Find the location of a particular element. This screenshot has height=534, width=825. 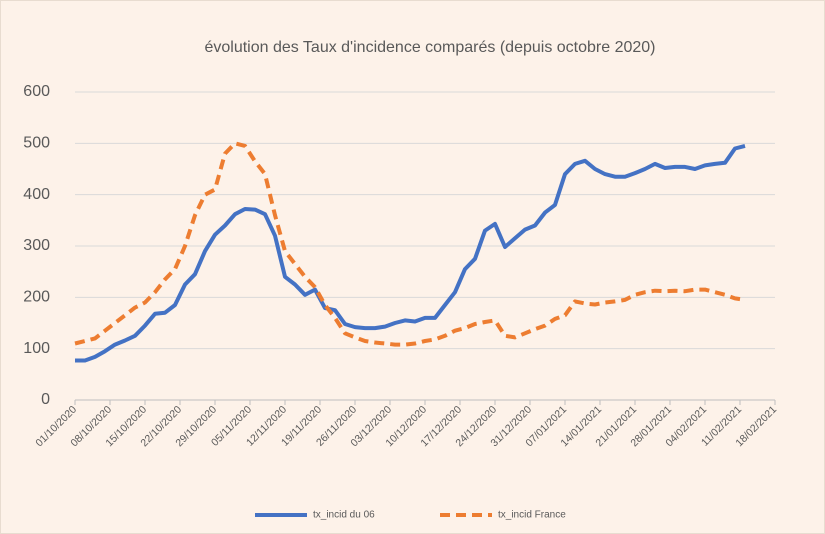

y-tick-label: 200 is located at coordinates (36, 297).